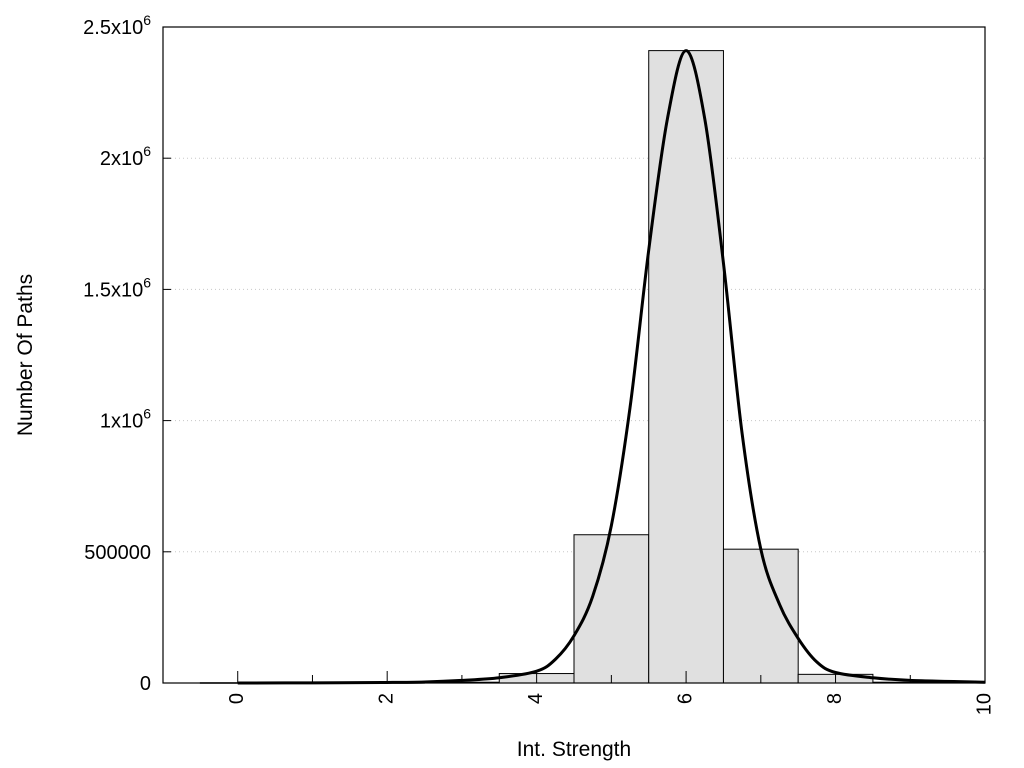  Describe the element at coordinates (984, 704) in the screenshot. I see `x-tick-label-5: 10` at that location.